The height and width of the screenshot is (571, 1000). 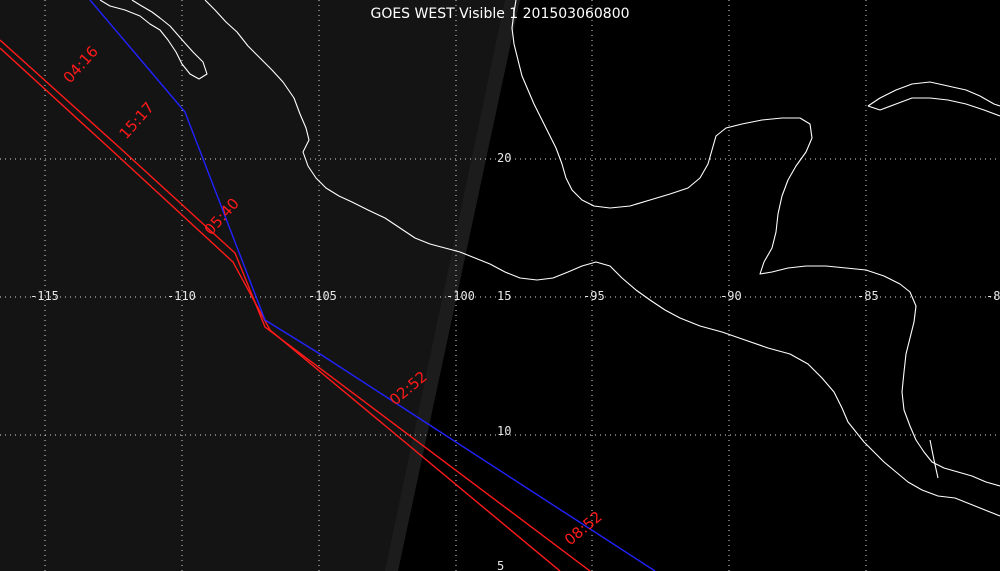 I want to click on lon-label-95: -95, so click(x=594, y=296).